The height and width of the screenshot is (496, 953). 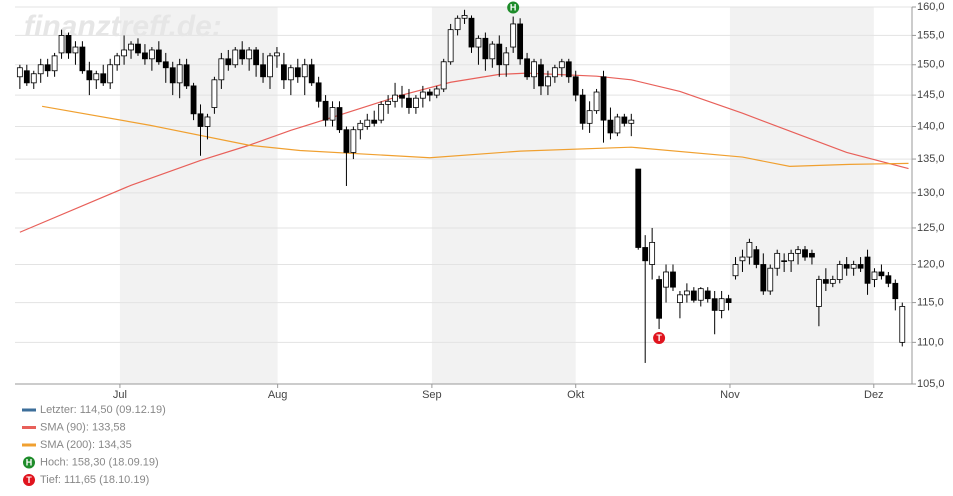 I want to click on legend-icon, so click(x=29, y=462).